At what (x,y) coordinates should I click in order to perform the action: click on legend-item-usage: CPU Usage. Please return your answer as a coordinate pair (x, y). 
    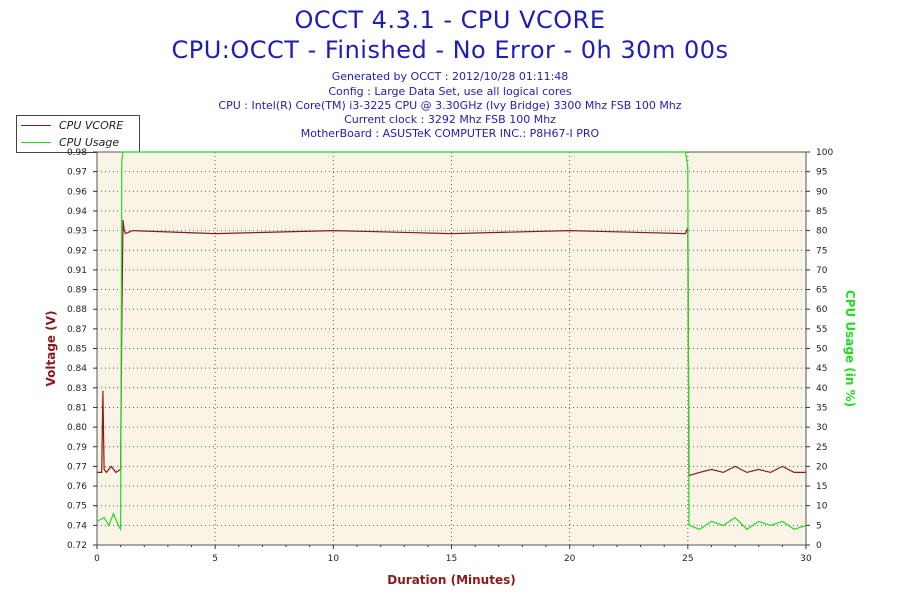
    Looking at the image, I should click on (70, 142).